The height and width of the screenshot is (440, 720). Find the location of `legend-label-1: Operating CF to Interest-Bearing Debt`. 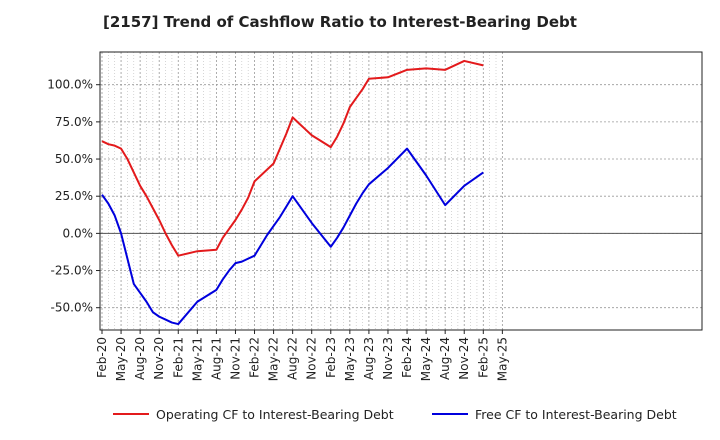

legend-label-1: Operating CF to Interest-Bearing Debt is located at coordinates (275, 414).